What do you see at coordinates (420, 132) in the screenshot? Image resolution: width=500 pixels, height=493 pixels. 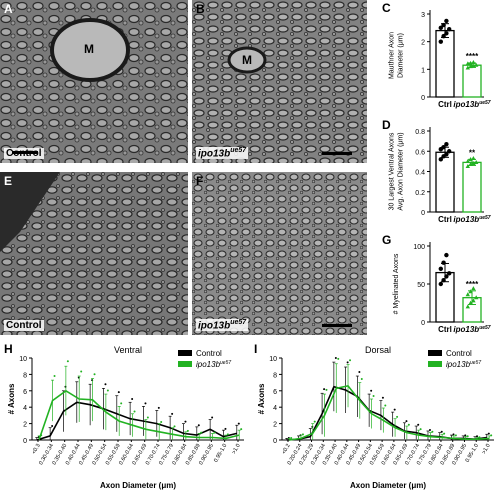 I see `y-tick-label: 0.8` at bounding box center [420, 132].